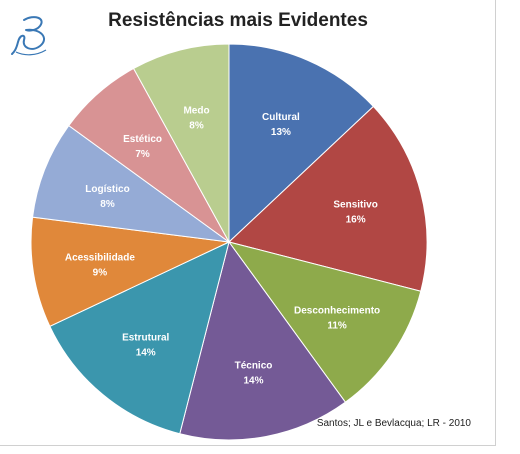 The width and height of the screenshot is (520, 454). Describe the element at coordinates (29, 36) in the screenshot. I see `script-b-logo-icon` at that location.